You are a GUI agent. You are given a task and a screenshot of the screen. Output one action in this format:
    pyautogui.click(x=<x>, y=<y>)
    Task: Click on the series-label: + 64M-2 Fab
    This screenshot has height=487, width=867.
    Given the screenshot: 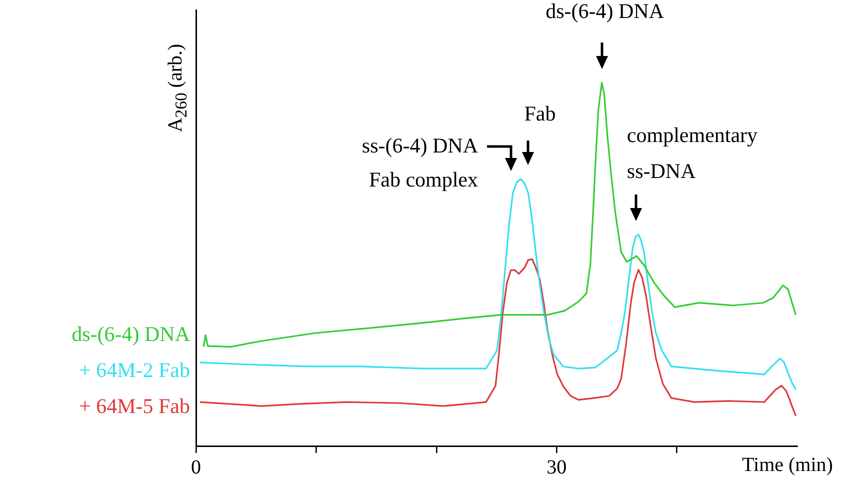 What is the action you would take?
    pyautogui.click(x=134, y=370)
    